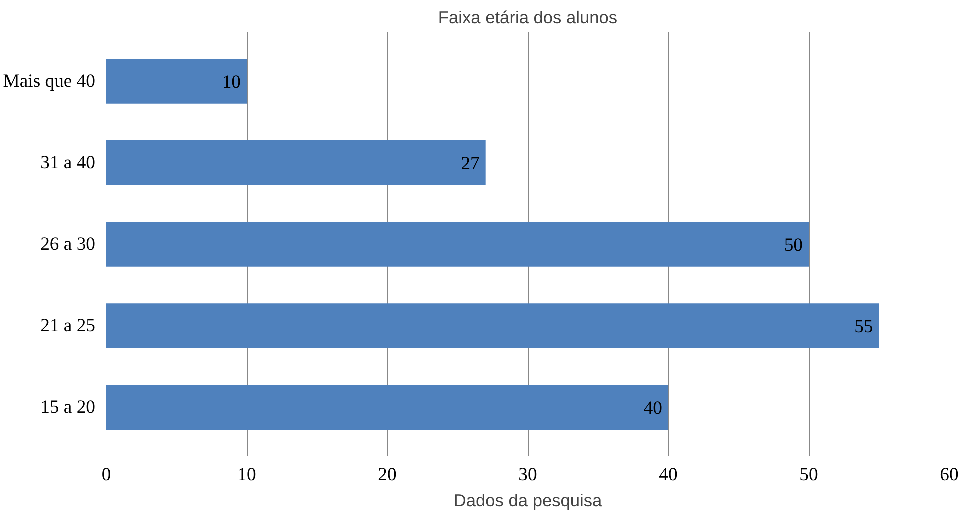  Describe the element at coordinates (809, 475) in the screenshot. I see `x-tick-label: 50` at that location.